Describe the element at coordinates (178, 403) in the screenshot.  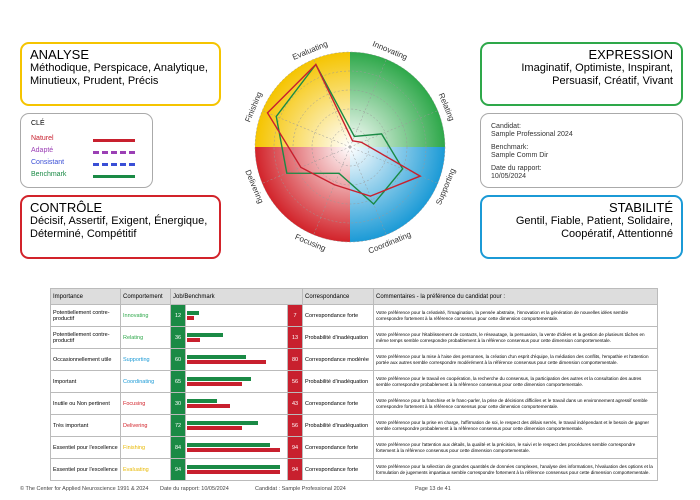
I see `benchmark-value: 30` at that location.